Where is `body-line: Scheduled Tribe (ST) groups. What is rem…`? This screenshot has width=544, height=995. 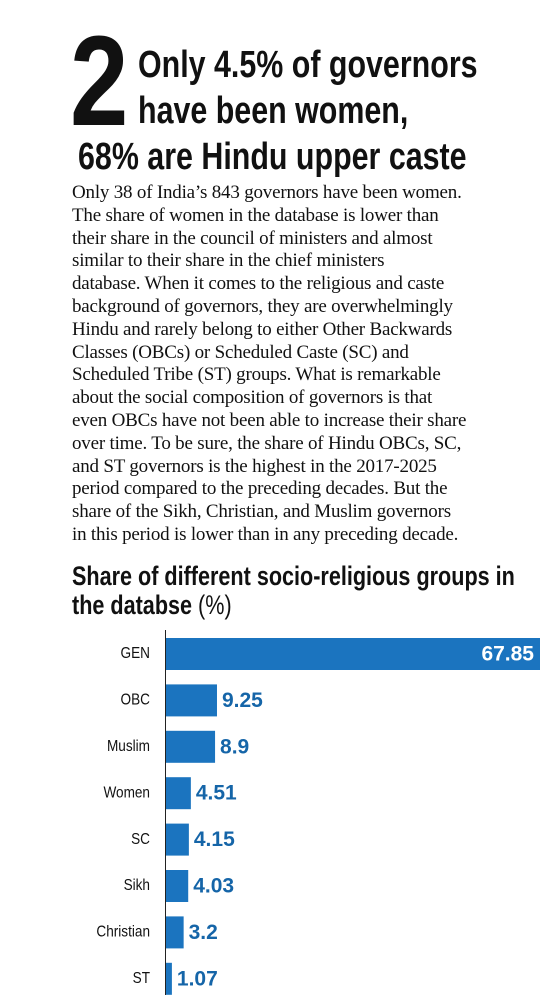
body-line: Scheduled Tribe (ST) groups. What is rem… is located at coordinates (256, 375).